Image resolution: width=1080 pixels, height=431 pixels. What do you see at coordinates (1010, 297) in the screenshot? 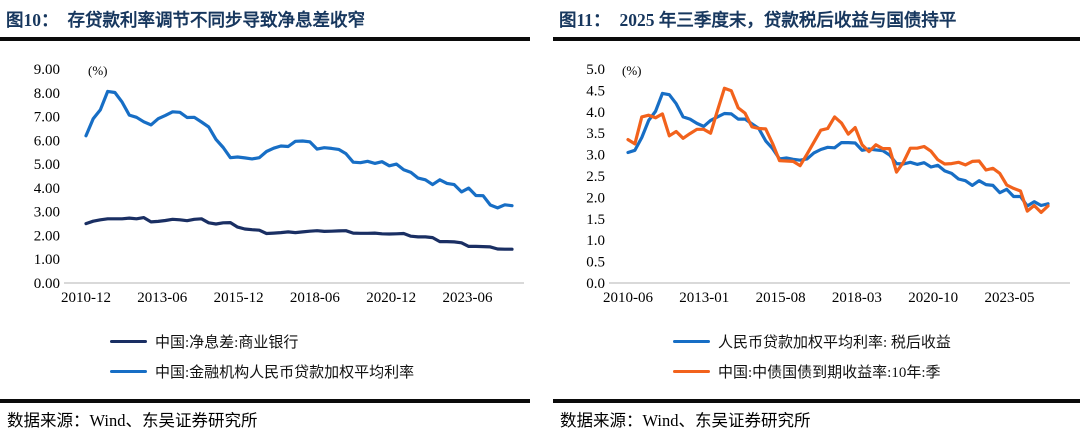
I see `x-tick-label: 2023-05` at bounding box center [1010, 297].